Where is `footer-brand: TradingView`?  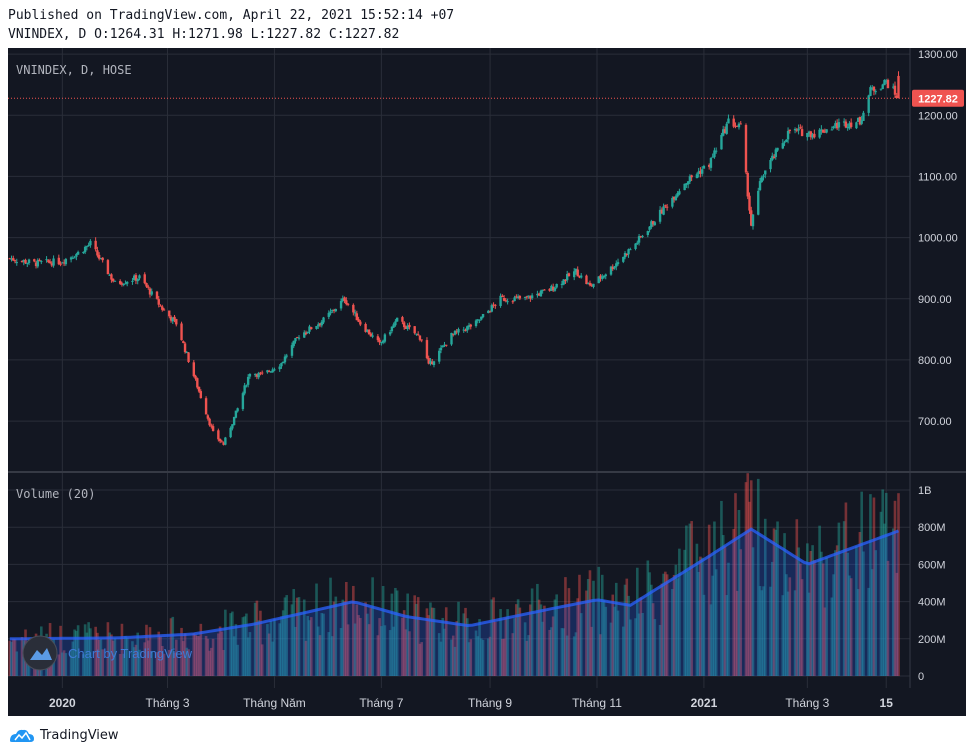
footer-brand: TradingView is located at coordinates (79, 735).